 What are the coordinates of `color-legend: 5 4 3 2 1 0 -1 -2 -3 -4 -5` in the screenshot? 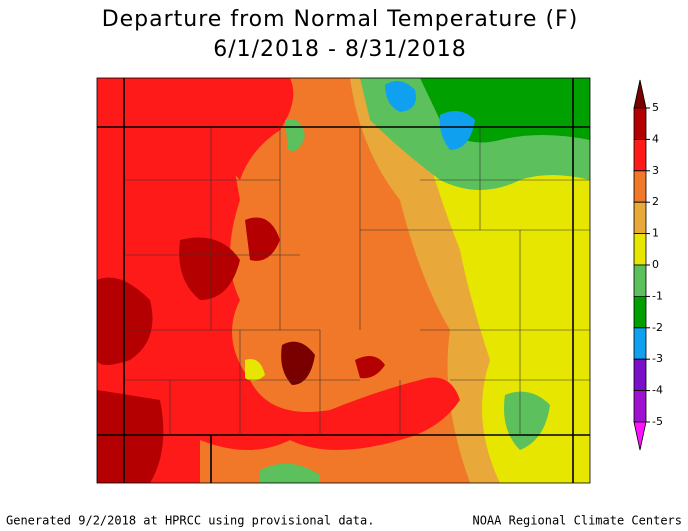 It's located at (648, 265).